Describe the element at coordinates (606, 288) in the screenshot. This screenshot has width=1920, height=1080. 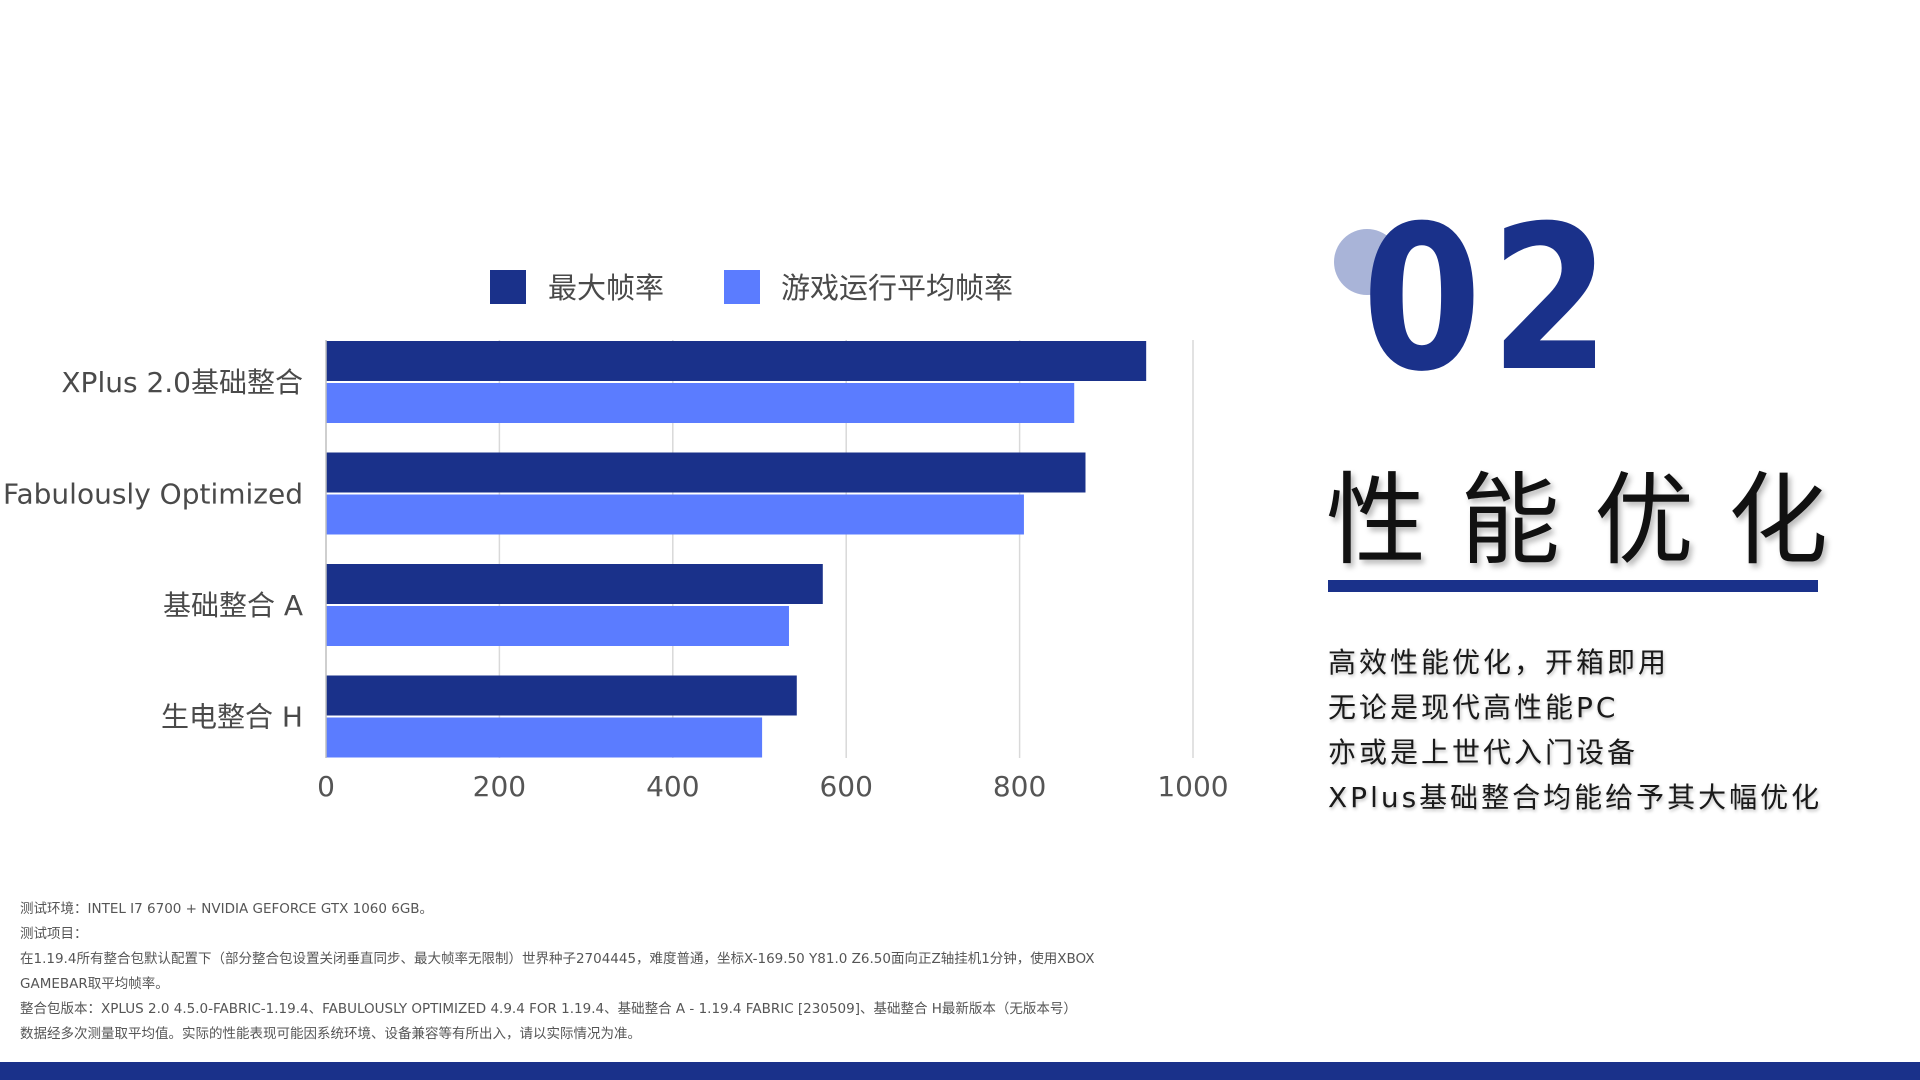
I see `legend-label: 最大帧率` at that location.